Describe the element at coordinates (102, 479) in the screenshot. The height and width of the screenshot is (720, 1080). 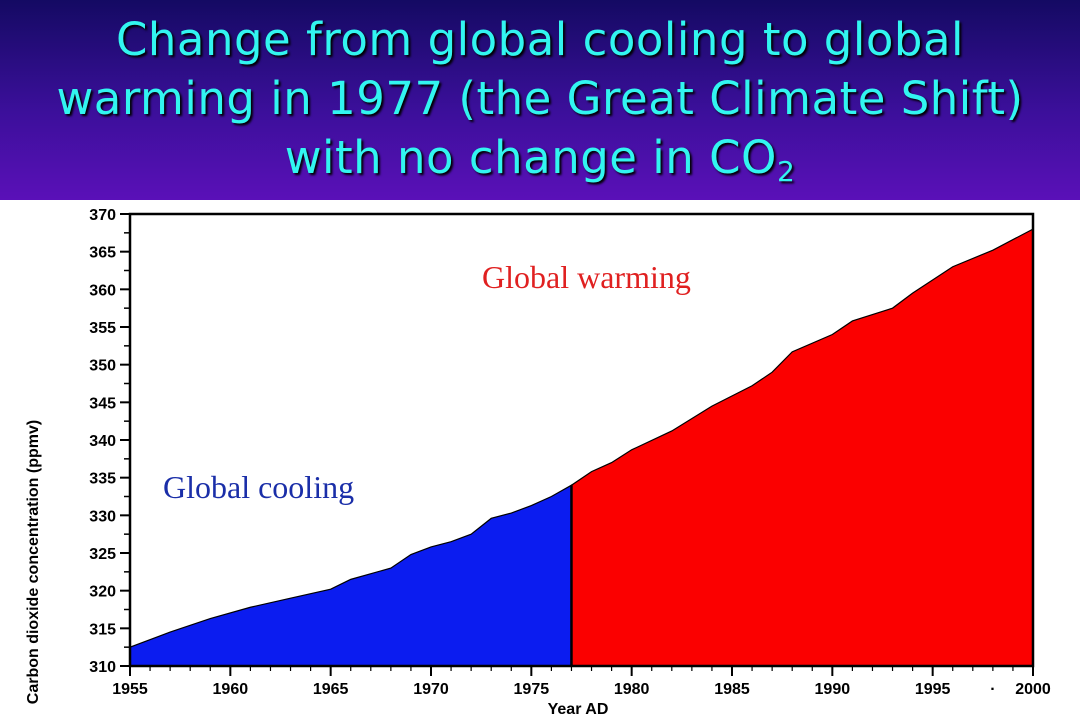
I see `y-tick-label: 335` at that location.